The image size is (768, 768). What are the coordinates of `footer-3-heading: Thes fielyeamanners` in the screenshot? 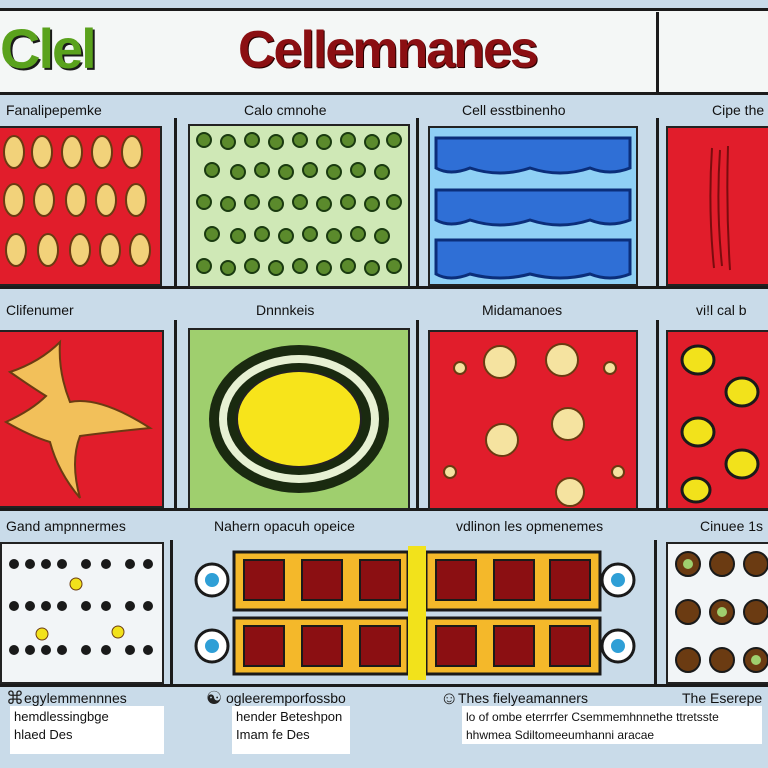 It's located at (523, 698).